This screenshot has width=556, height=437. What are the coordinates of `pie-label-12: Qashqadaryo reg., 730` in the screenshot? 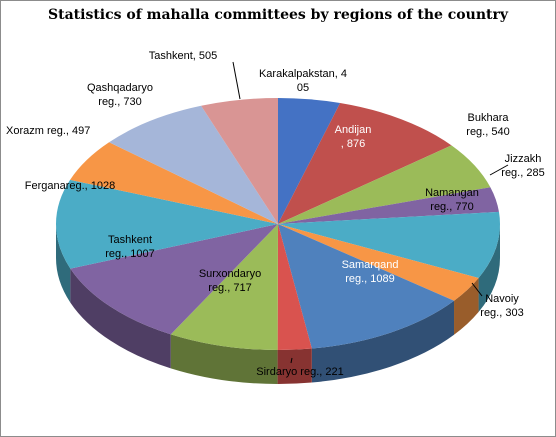 It's located at (120, 95).